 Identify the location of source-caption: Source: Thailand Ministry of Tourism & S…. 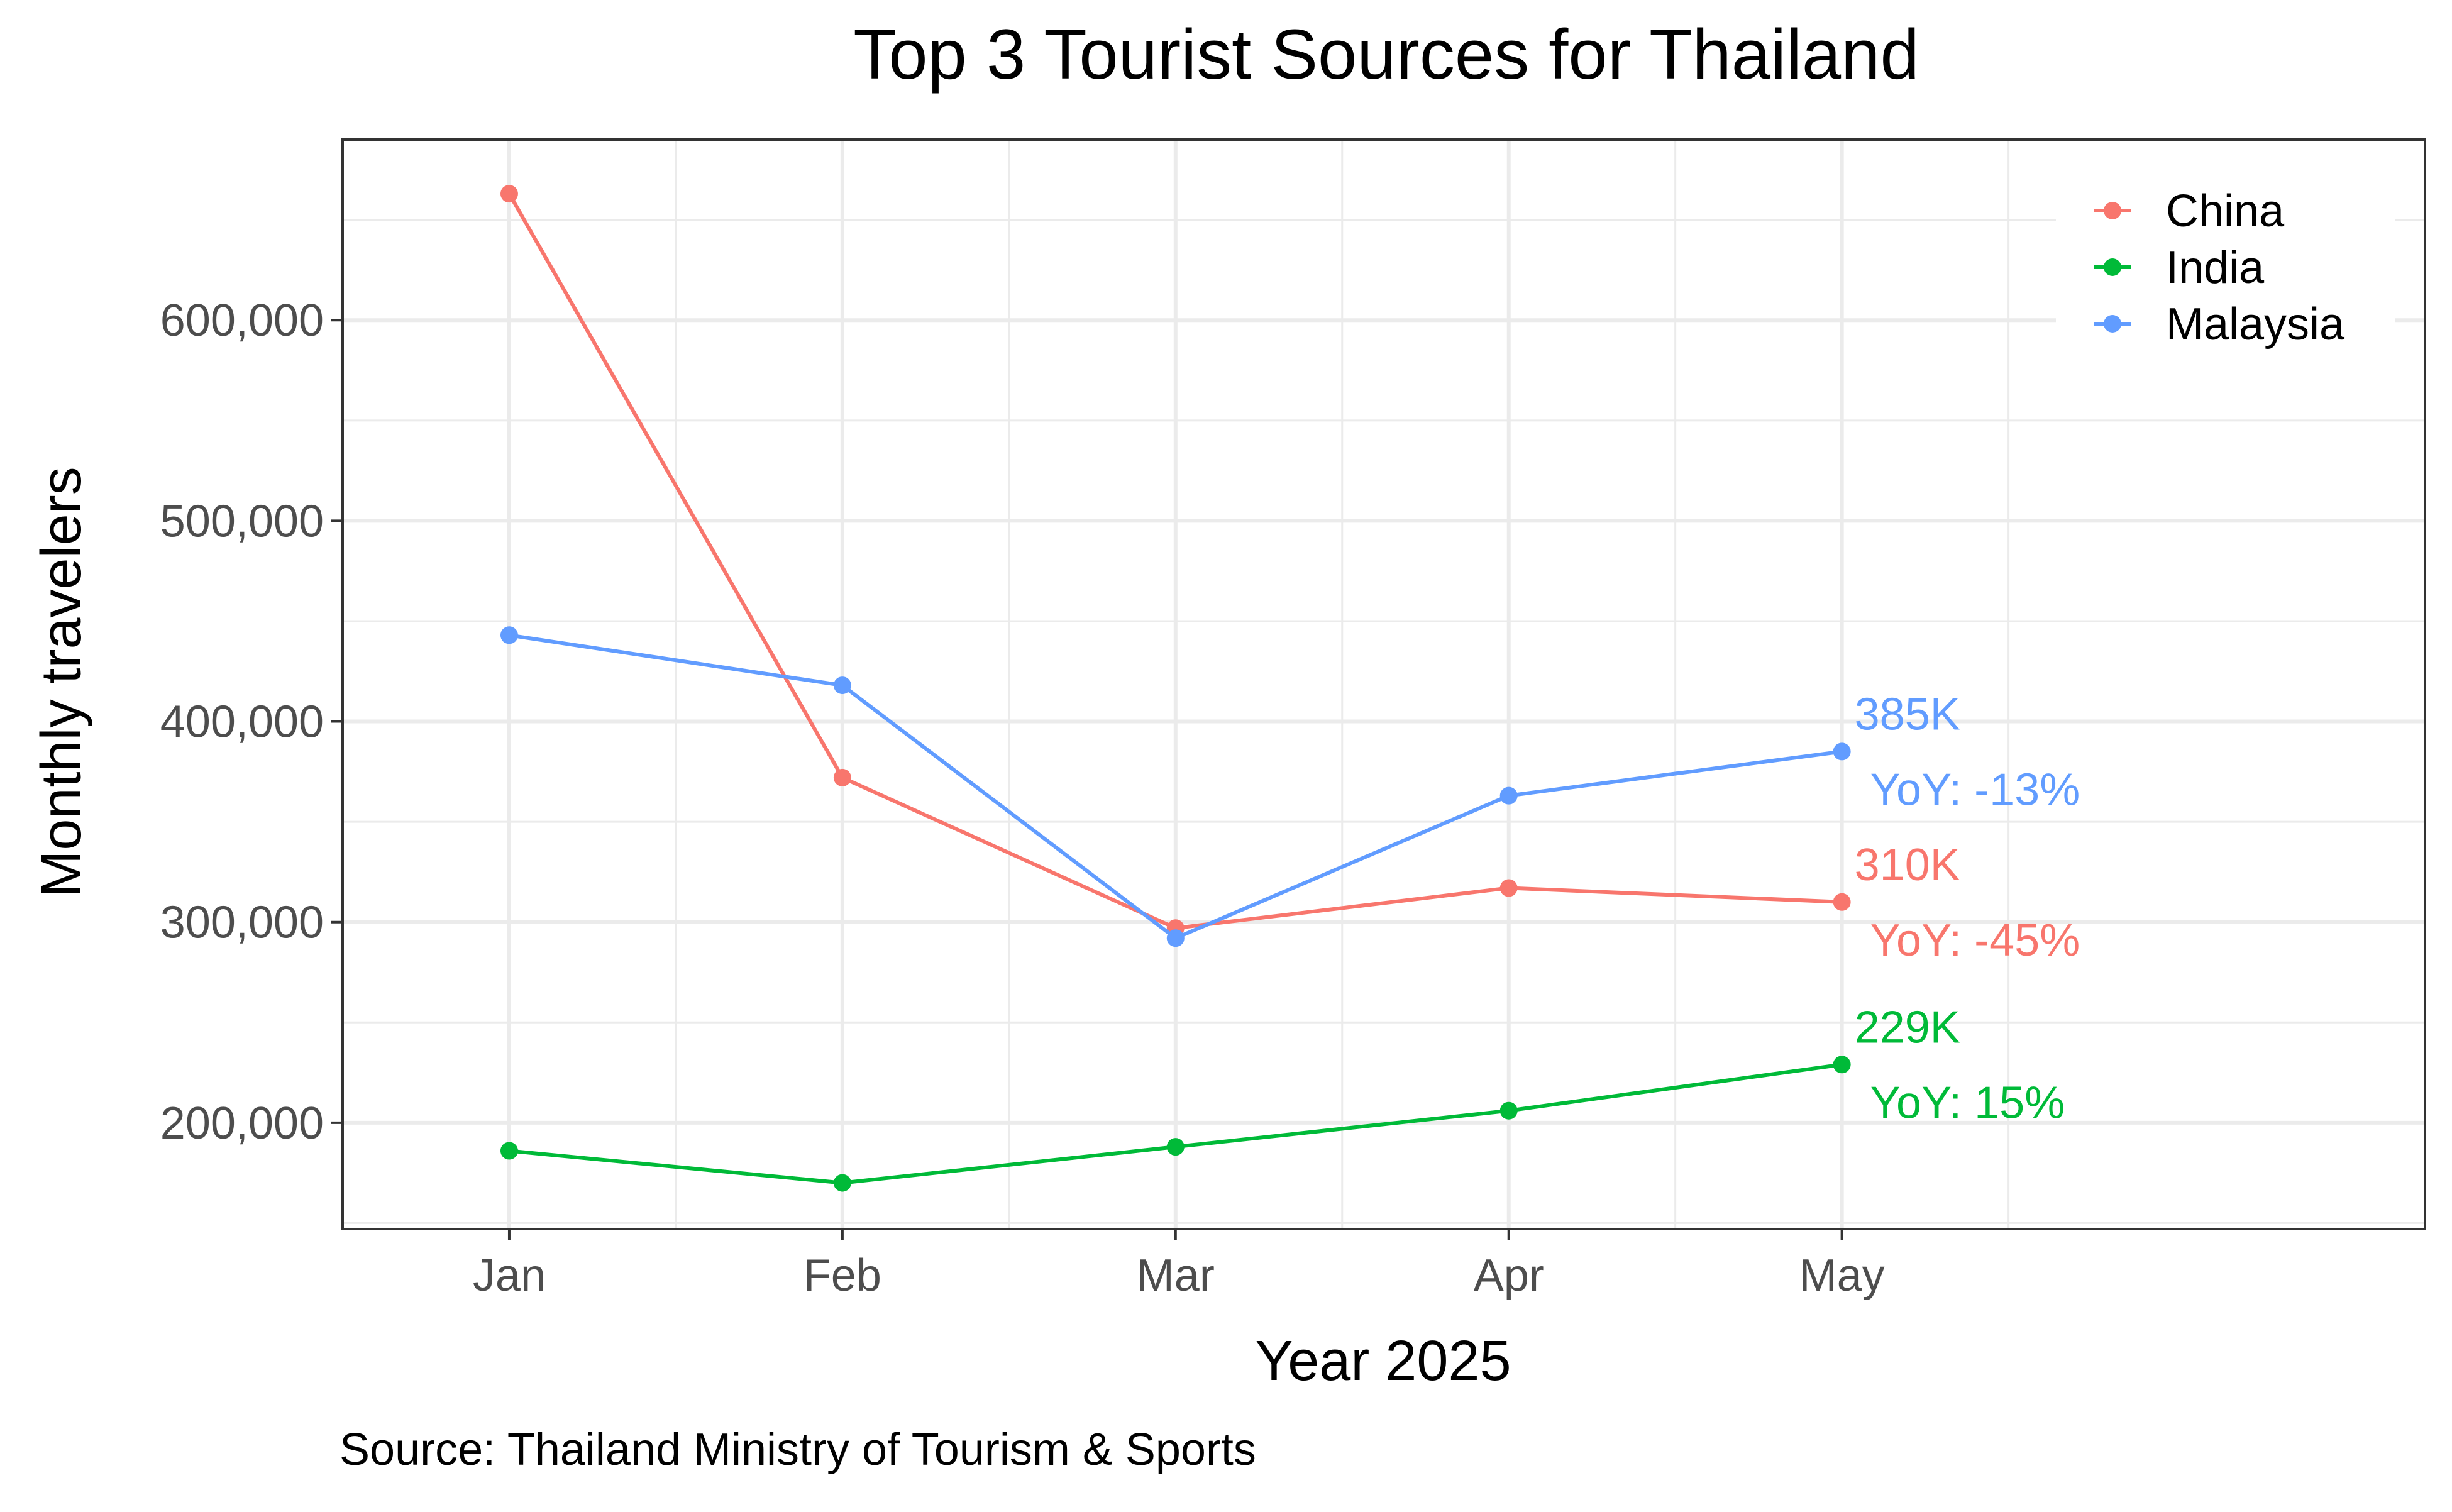
(798, 1450).